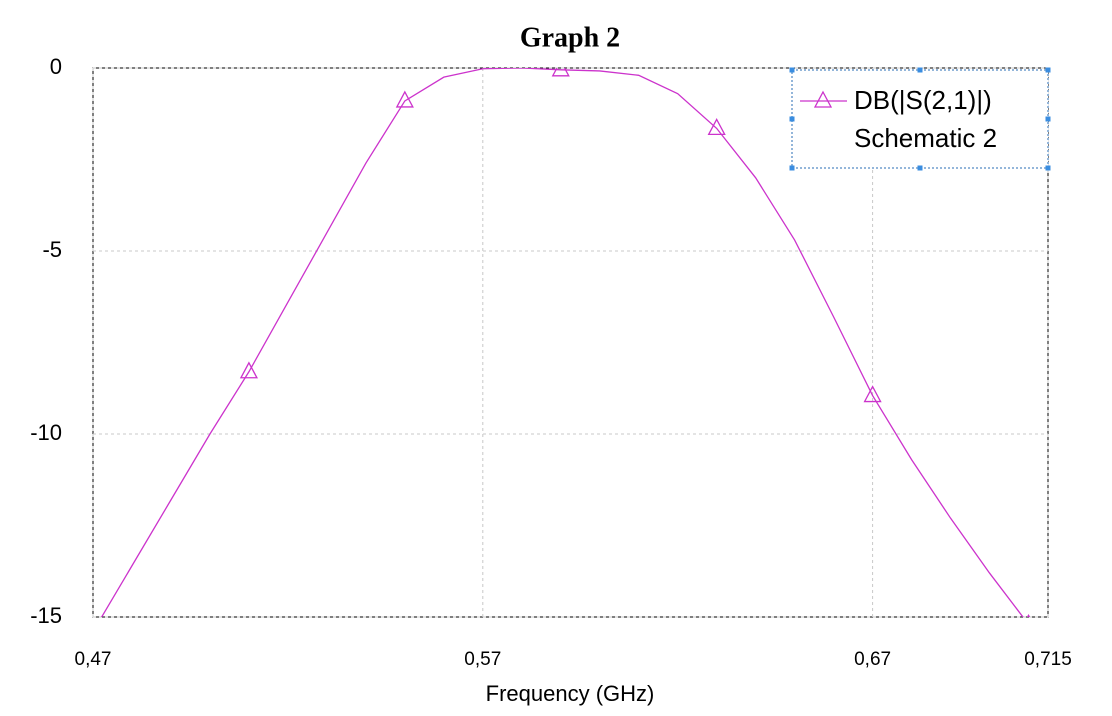 The image size is (1112, 716). I want to click on x-tick-label: 0,57, so click(482, 659).